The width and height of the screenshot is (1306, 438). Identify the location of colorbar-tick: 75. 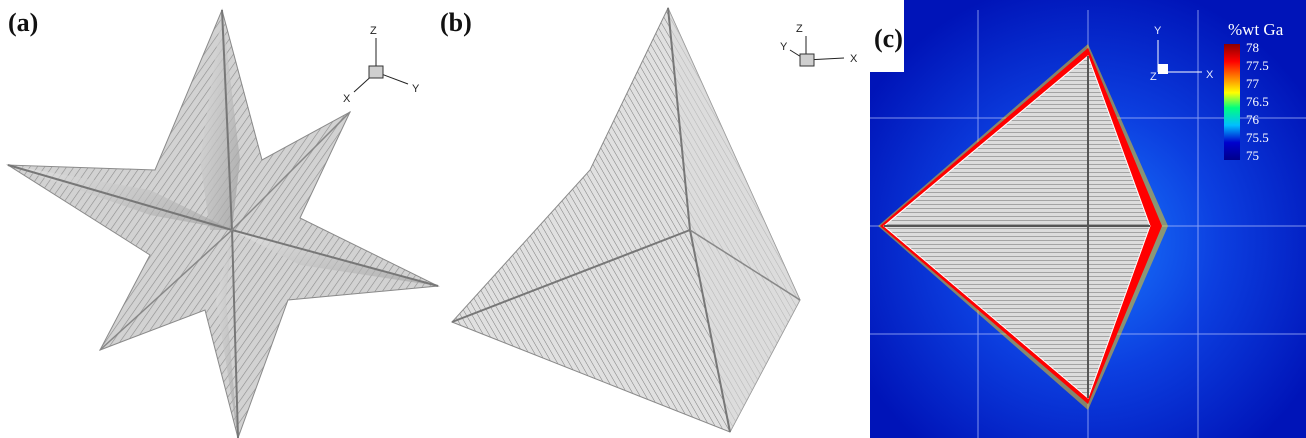
(1252, 155).